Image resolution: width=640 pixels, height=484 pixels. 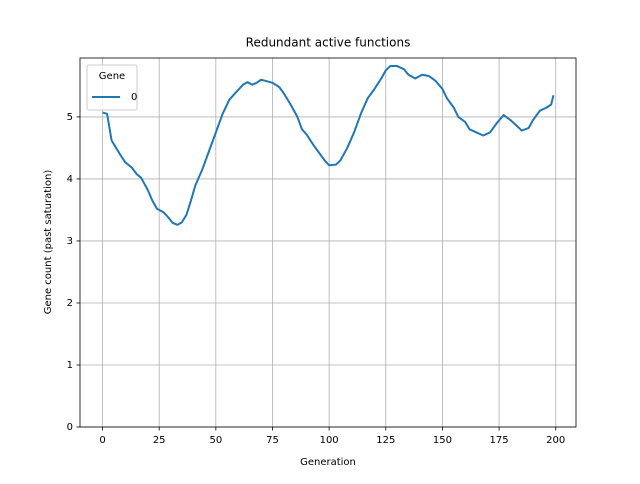 I want to click on legend: Gene 0, so click(x=112, y=87).